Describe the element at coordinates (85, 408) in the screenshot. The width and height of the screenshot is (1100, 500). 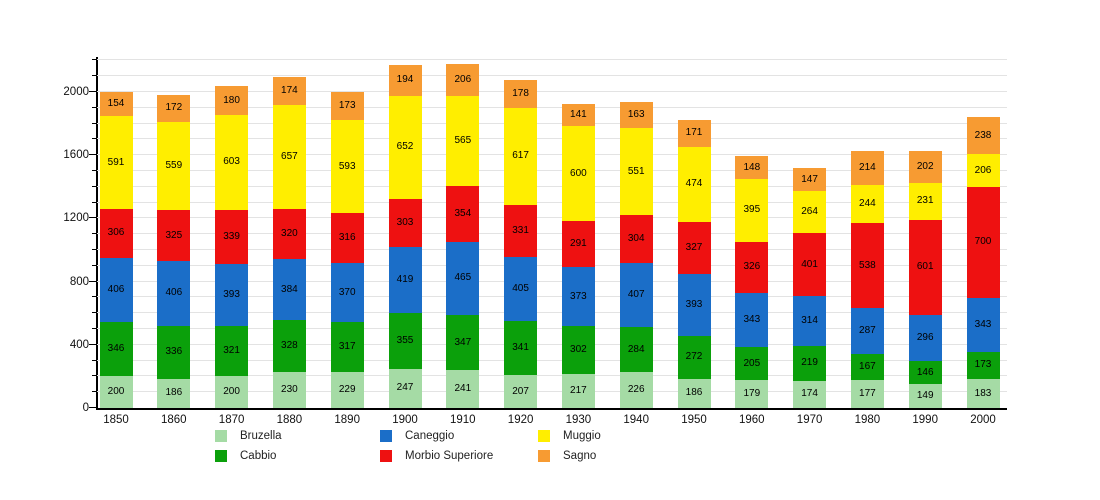
I see `y-axis-tick-label: 0` at that location.